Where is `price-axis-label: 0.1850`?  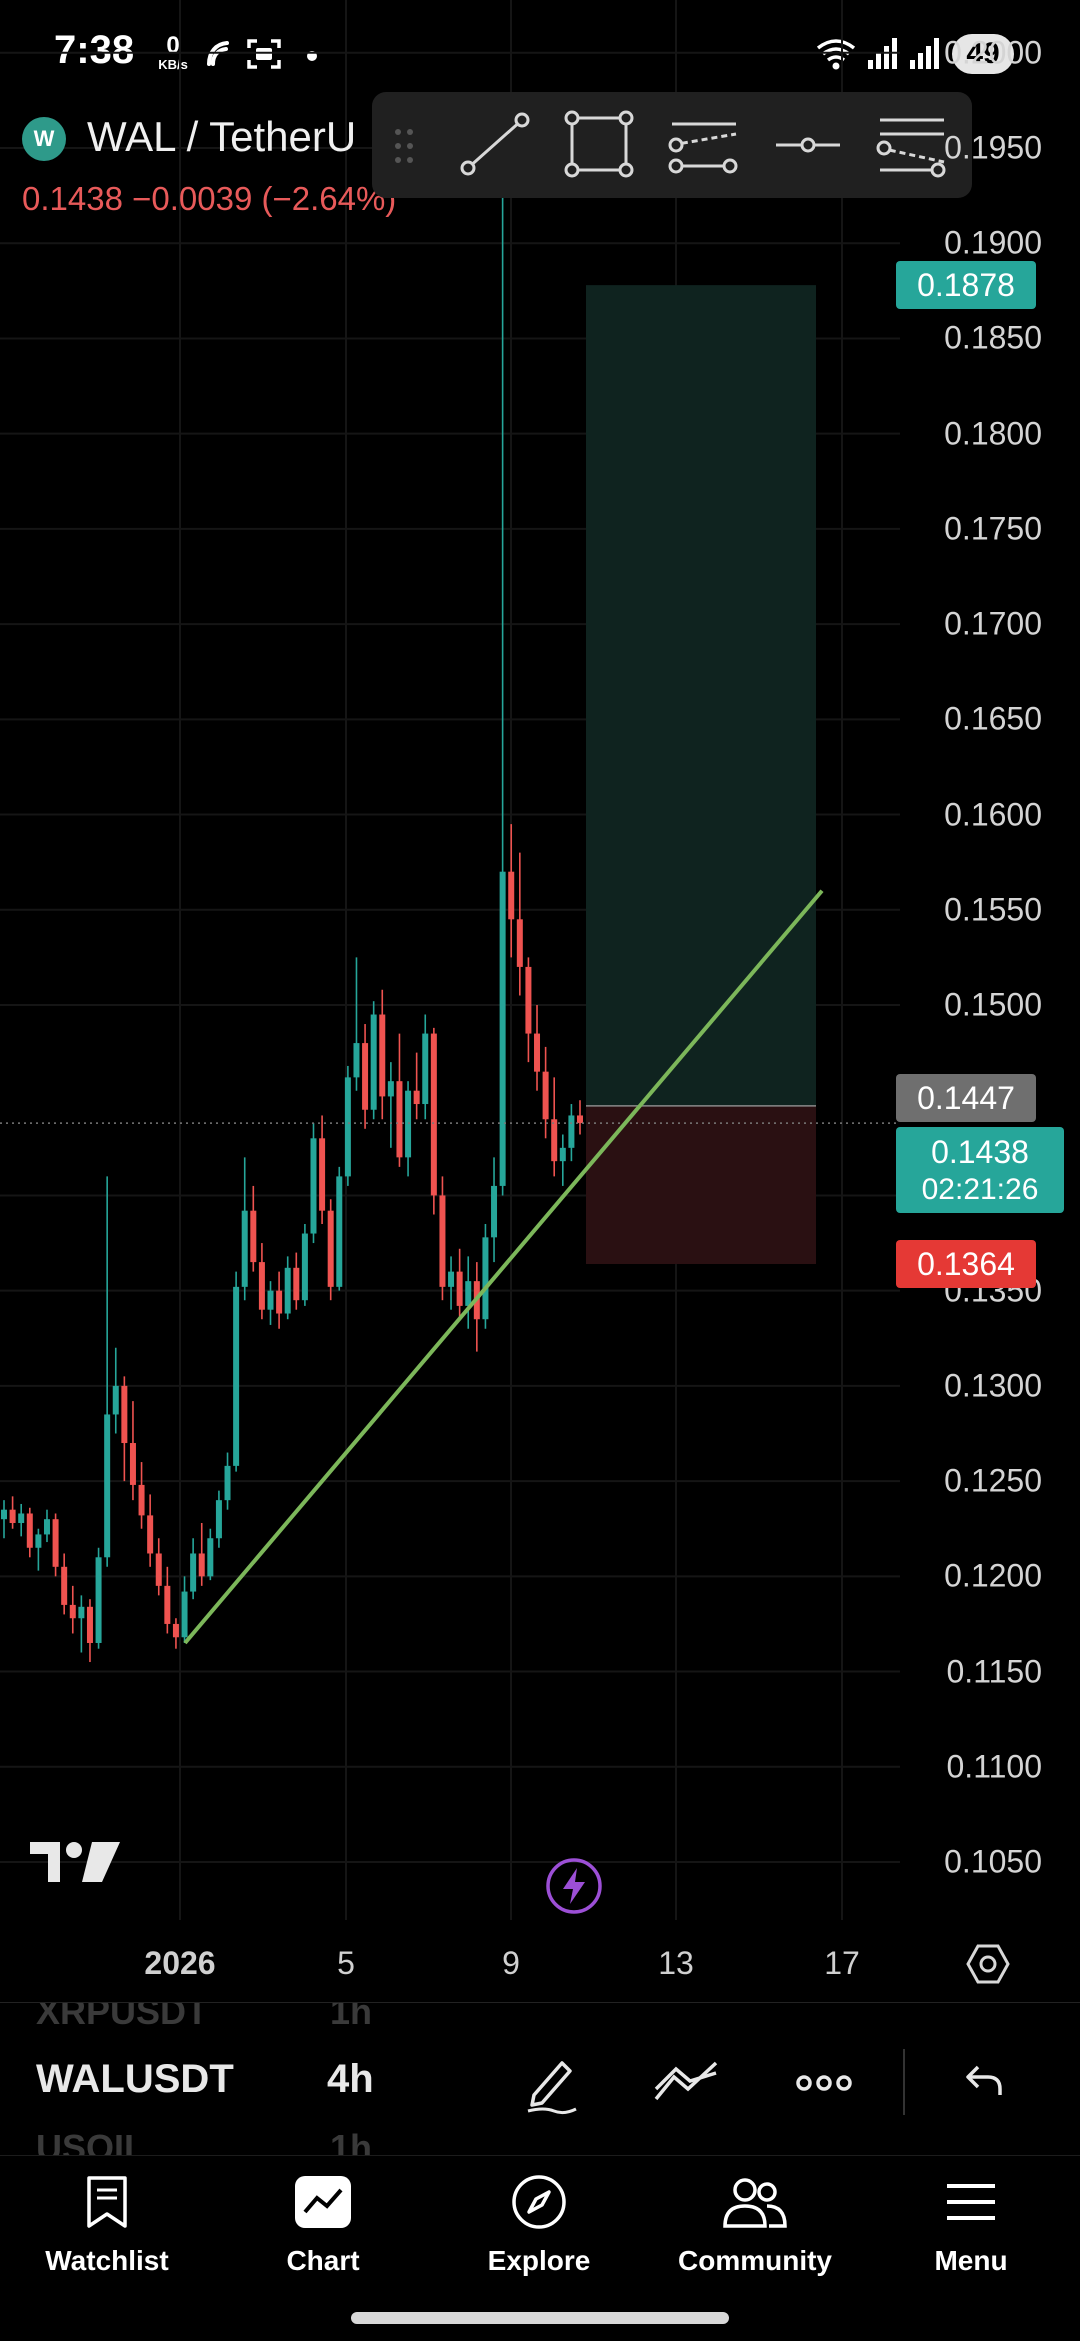
price-axis-label: 0.1850 is located at coordinates (993, 337).